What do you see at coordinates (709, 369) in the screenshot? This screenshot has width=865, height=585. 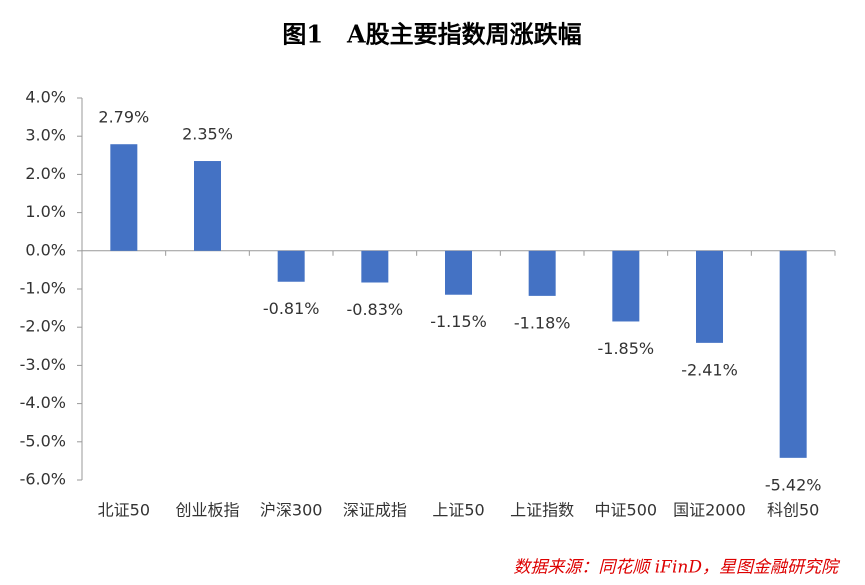 I see `value-label: -2.41%` at bounding box center [709, 369].